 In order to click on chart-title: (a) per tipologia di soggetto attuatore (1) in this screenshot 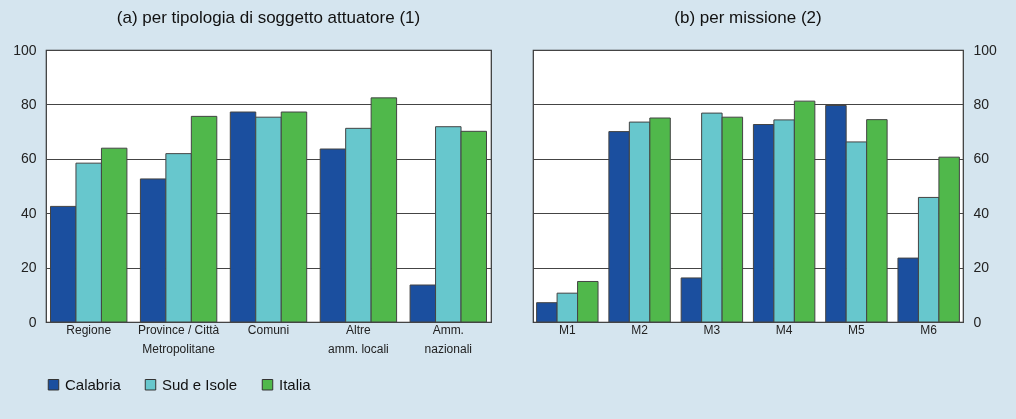, I will do `click(268, 17)`.